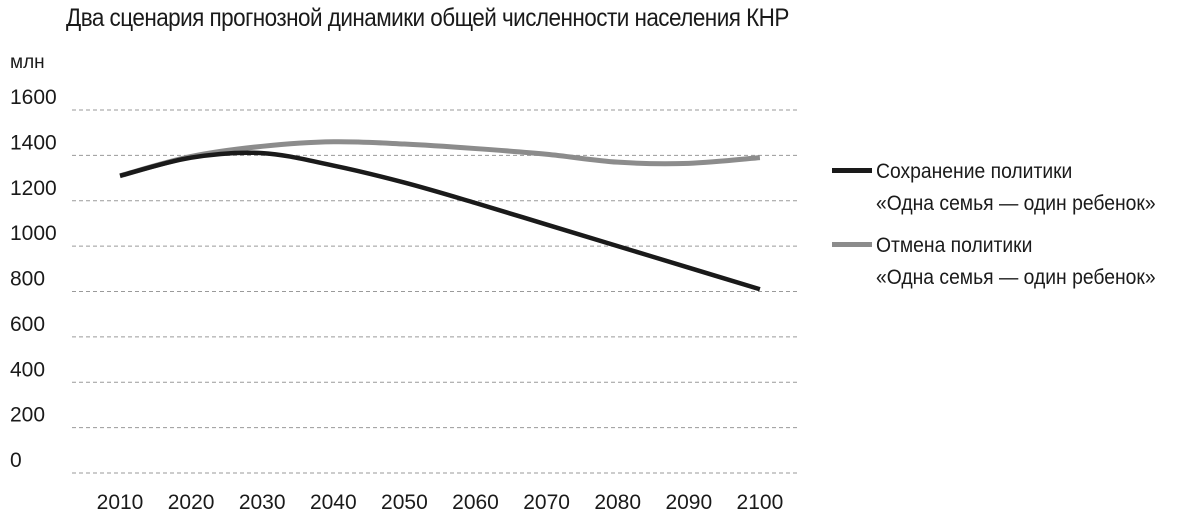 This screenshot has width=1200, height=520. I want to click on x-tick-label: 2020, so click(191, 502).